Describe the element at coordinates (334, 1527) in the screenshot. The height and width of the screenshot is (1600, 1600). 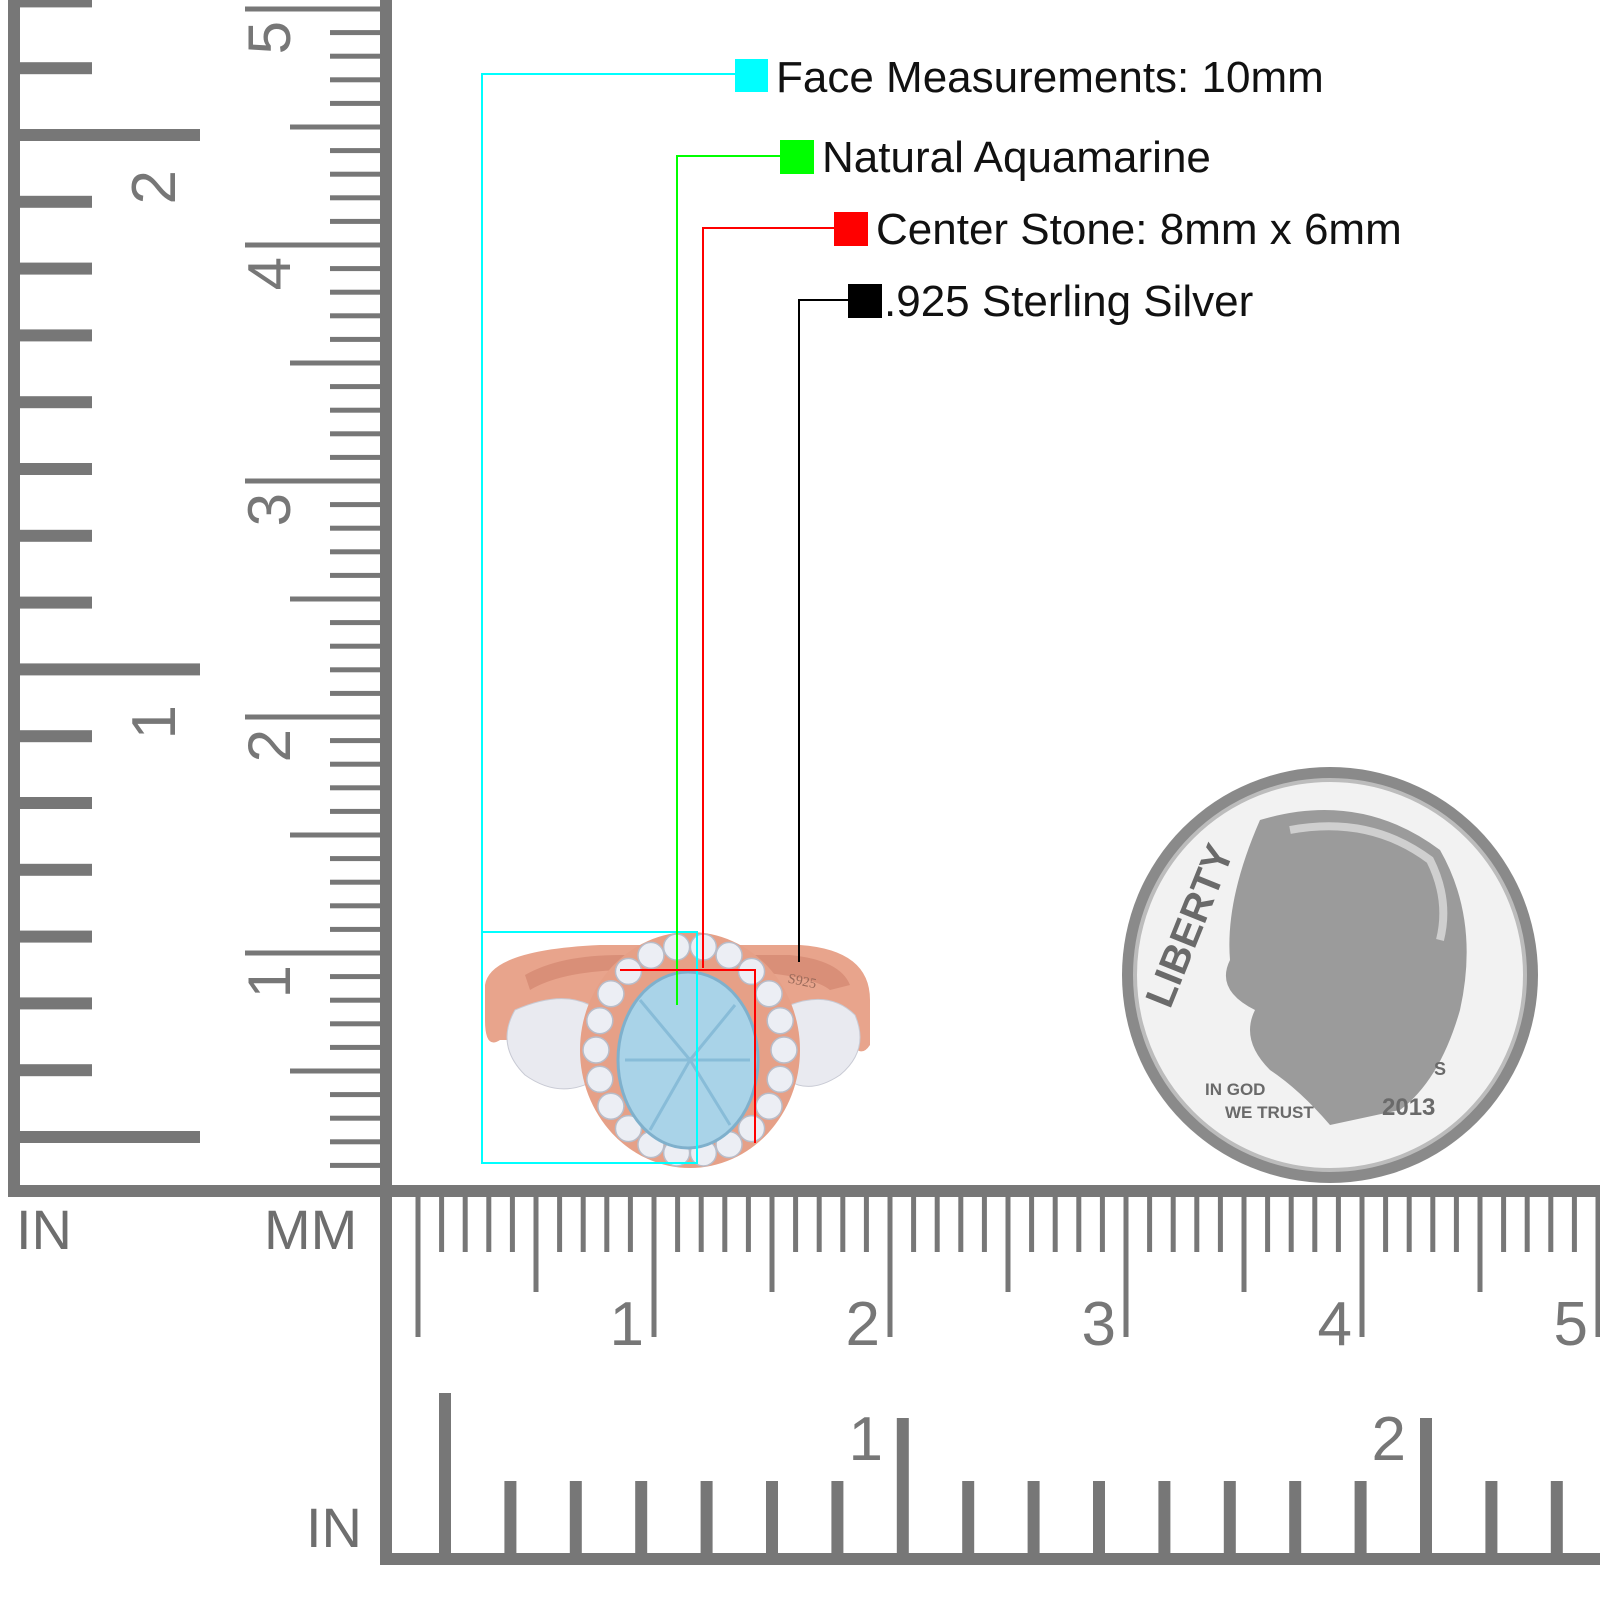
I see `bottom-ruler-inch-unit: IN` at that location.